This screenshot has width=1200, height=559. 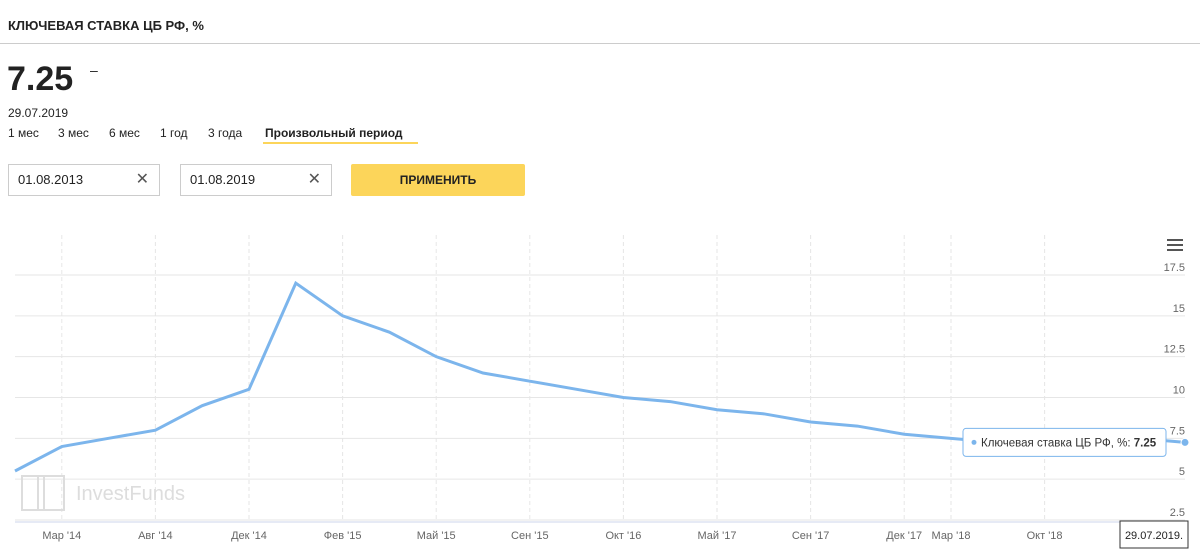 I want to click on tab: Произвольный период, so click(x=334, y=133).